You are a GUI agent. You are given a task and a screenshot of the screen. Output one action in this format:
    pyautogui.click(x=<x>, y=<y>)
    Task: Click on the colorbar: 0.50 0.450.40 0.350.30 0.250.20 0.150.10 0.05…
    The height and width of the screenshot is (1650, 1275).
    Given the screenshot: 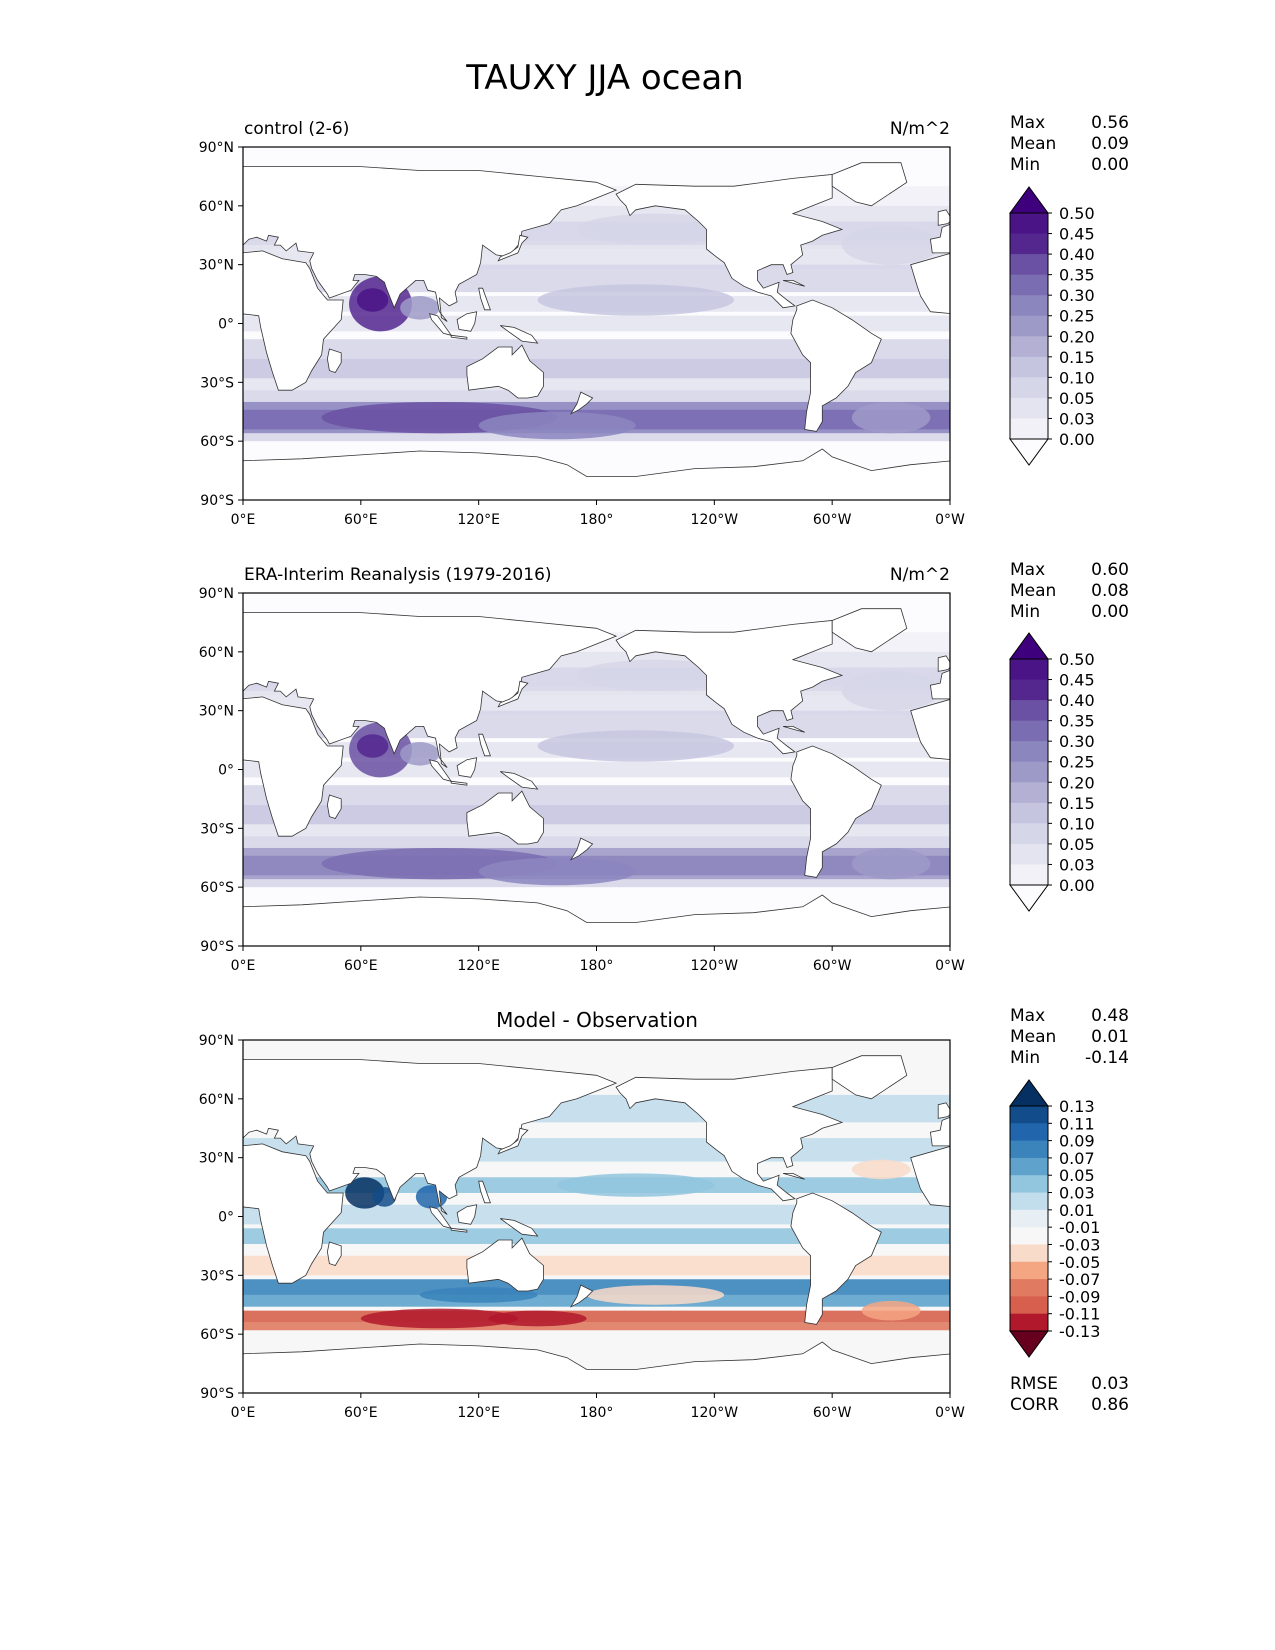 What is the action you would take?
    pyautogui.click(x=1052, y=772)
    